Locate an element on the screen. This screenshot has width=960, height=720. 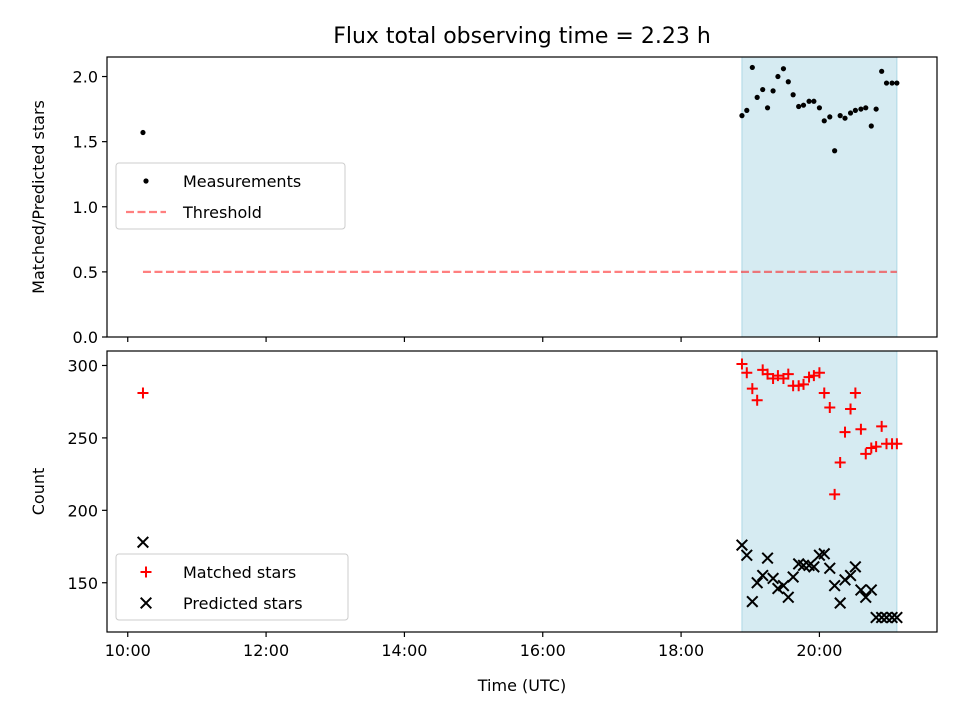
y-tick-label: 2.0 is located at coordinates (85, 77).